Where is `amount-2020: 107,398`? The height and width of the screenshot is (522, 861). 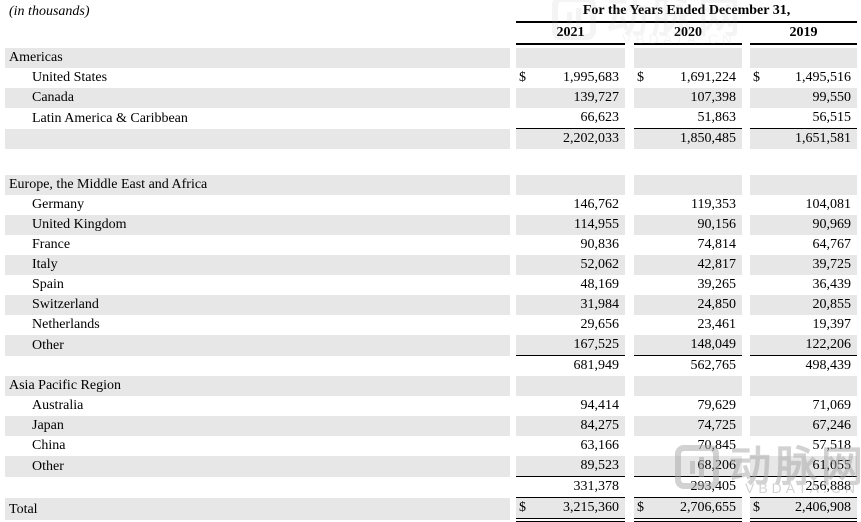 amount-2020: 107,398 is located at coordinates (713, 97).